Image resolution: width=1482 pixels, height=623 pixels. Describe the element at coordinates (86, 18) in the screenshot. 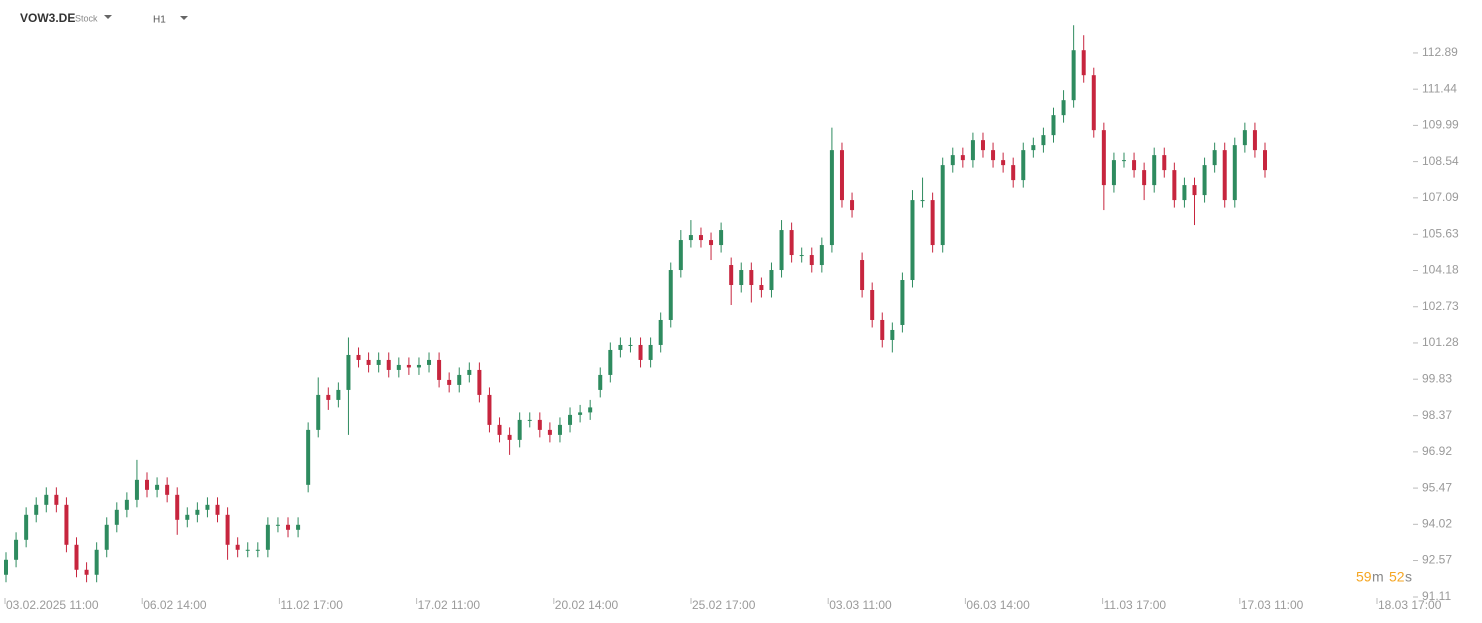

I see `instrument-kind: Stock` at that location.